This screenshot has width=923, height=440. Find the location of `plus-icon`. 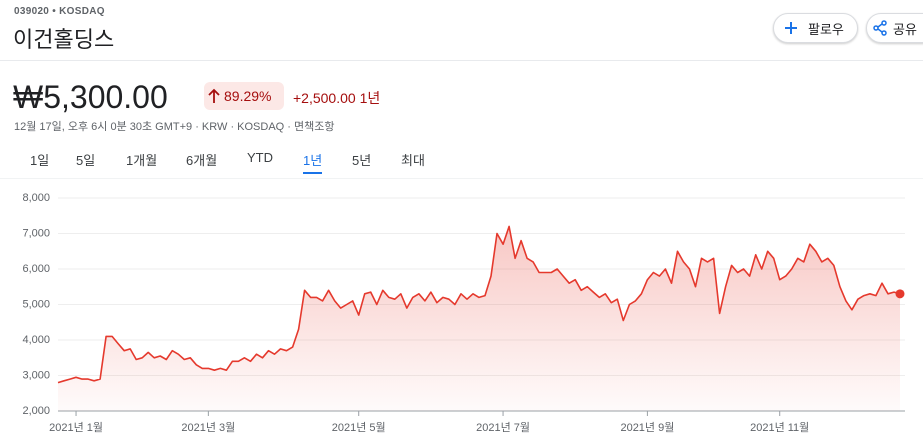

plus-icon is located at coordinates (791, 28).